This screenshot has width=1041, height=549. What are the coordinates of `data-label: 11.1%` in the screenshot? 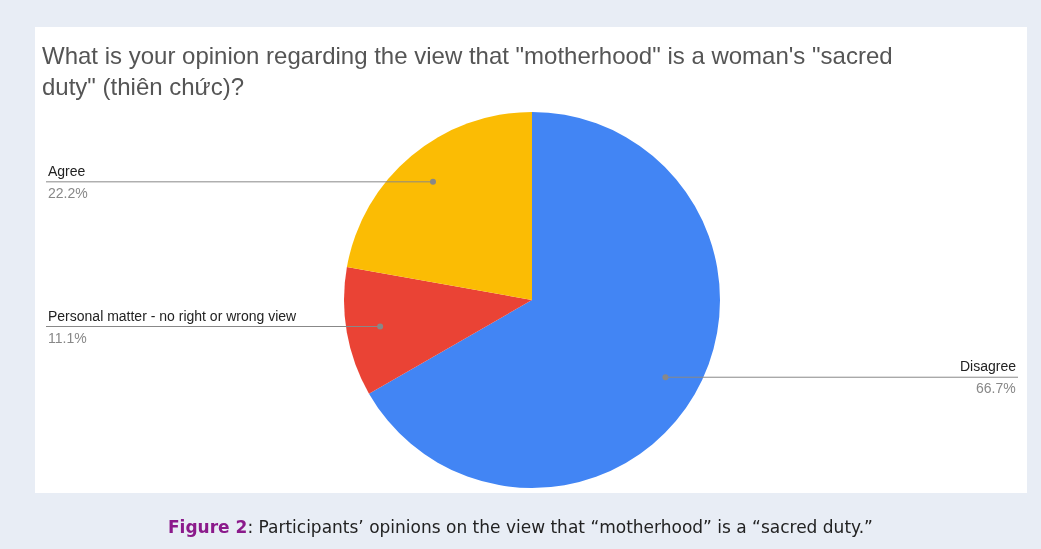 It's located at (67, 338).